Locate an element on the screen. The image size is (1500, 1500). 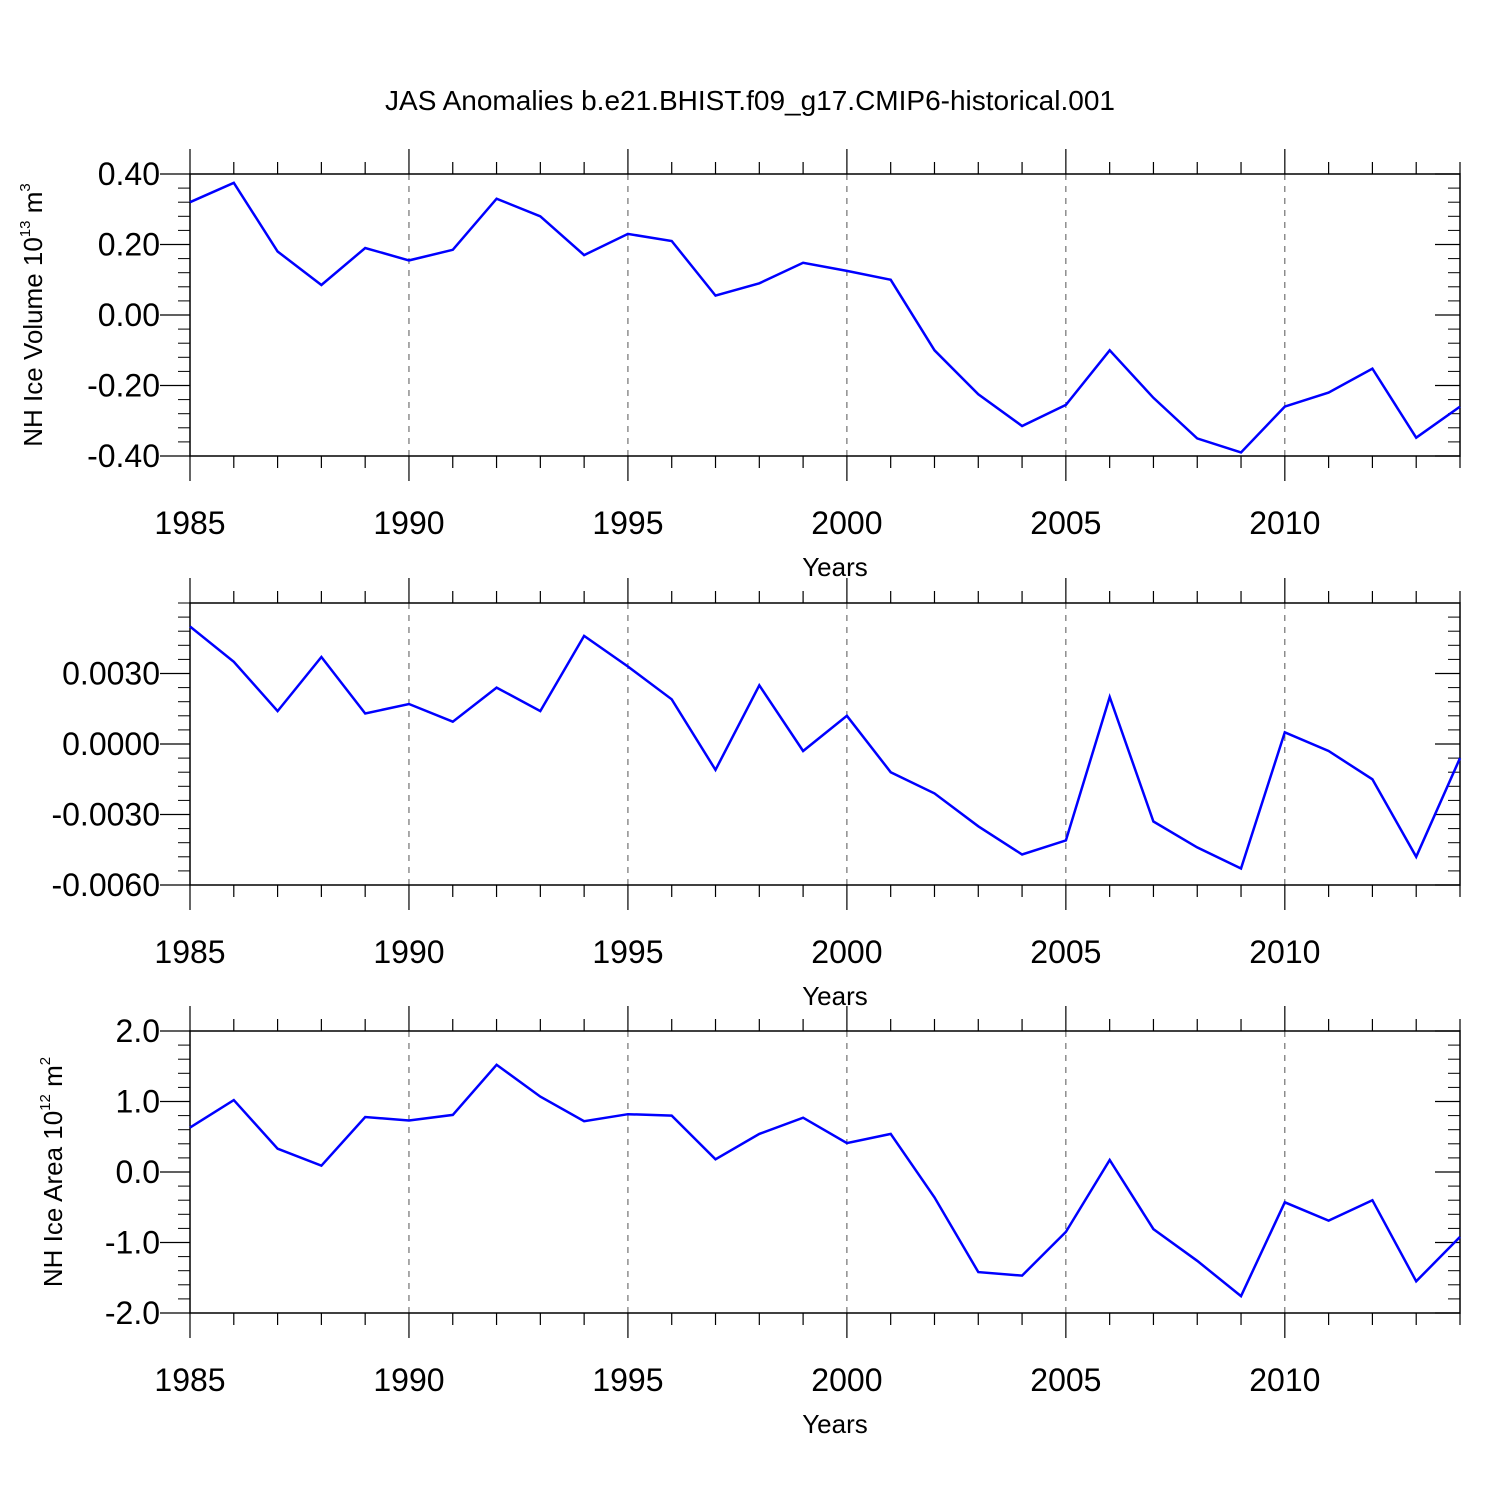
y-tick-label: 0.0000 is located at coordinates (111, 744).